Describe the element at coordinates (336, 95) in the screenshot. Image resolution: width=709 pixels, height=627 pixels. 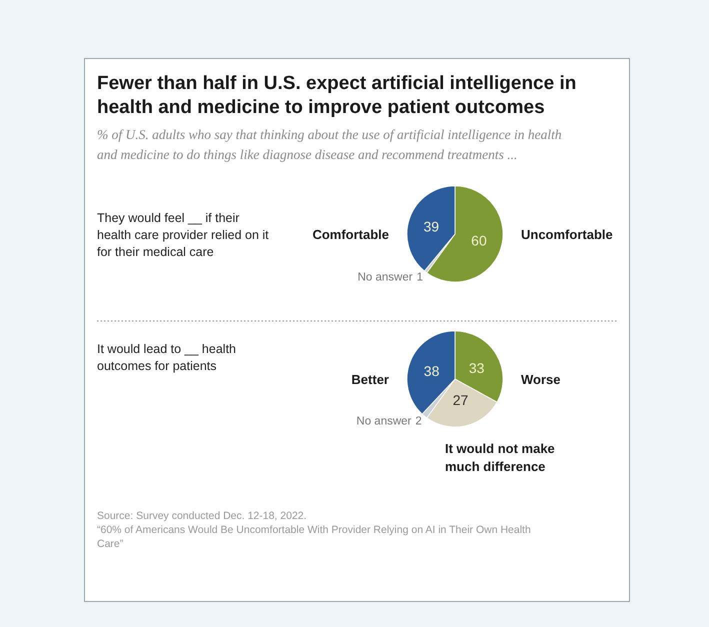
I see `chart-title: Fewer than half in U.S. expect artificial intelligence in health and medicine to improve patient outcomes` at that location.